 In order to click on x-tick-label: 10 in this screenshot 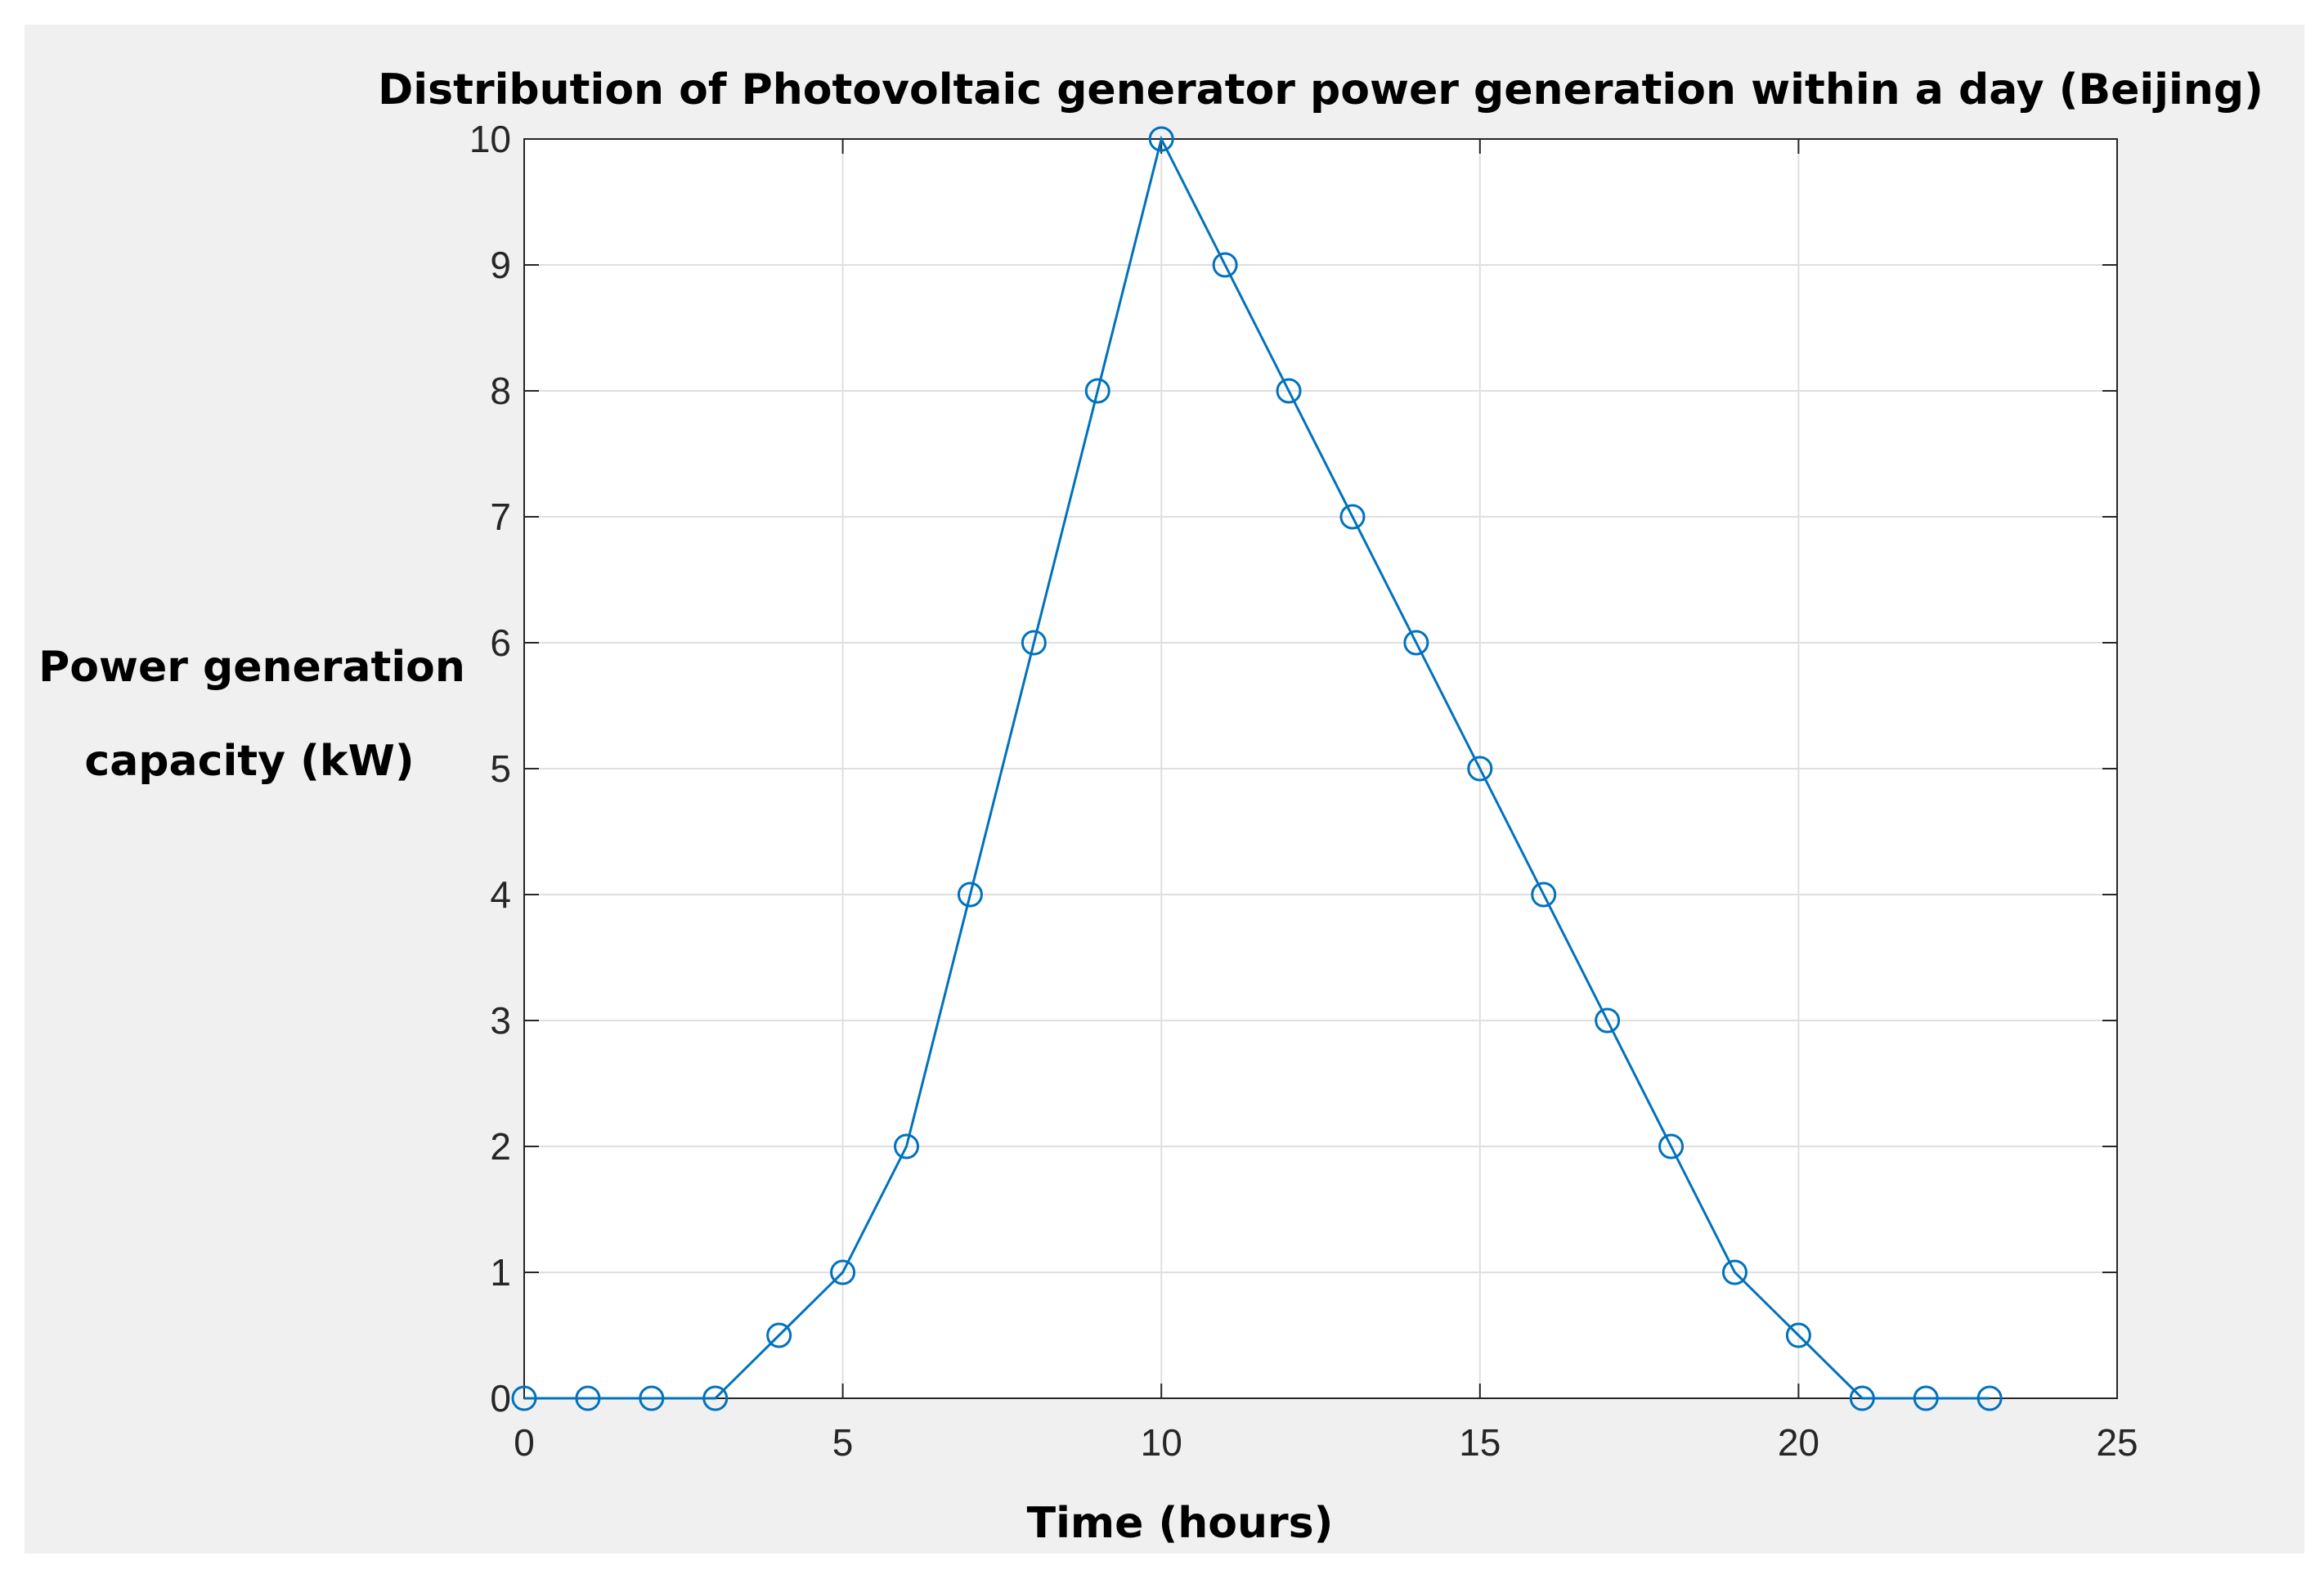, I will do `click(1161, 1443)`.